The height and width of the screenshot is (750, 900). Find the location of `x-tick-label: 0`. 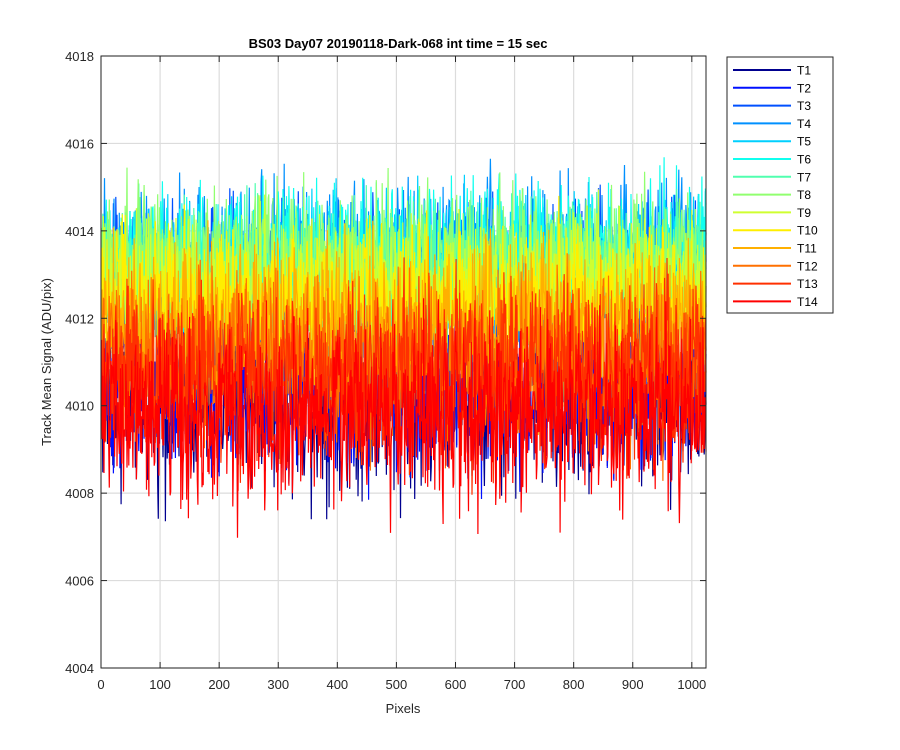

x-tick-label: 0 is located at coordinates (100, 684).